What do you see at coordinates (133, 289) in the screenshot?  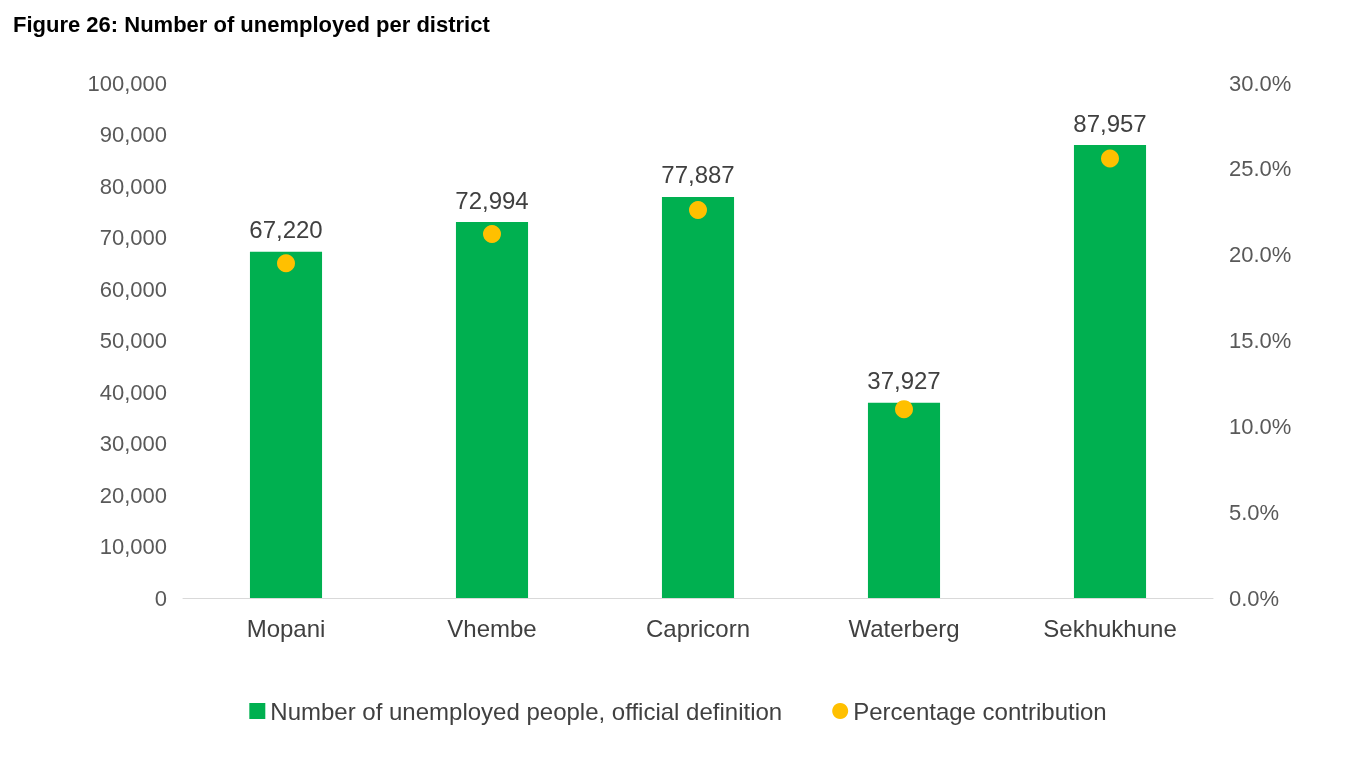 I see `y-tick-label: 60,000` at bounding box center [133, 289].